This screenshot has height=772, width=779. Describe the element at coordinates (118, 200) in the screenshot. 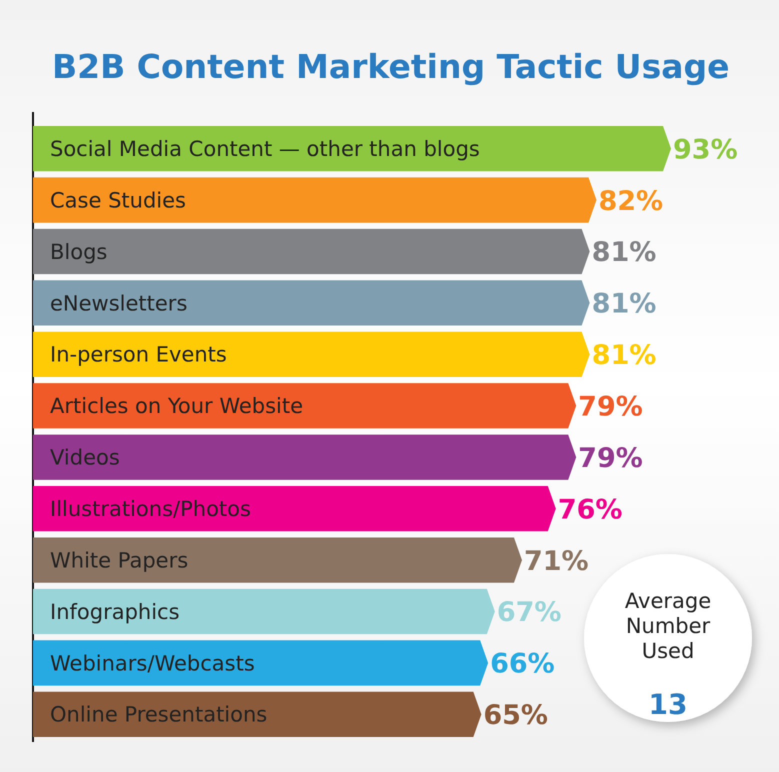

I see `y-tick-label: Case Studies` at that location.